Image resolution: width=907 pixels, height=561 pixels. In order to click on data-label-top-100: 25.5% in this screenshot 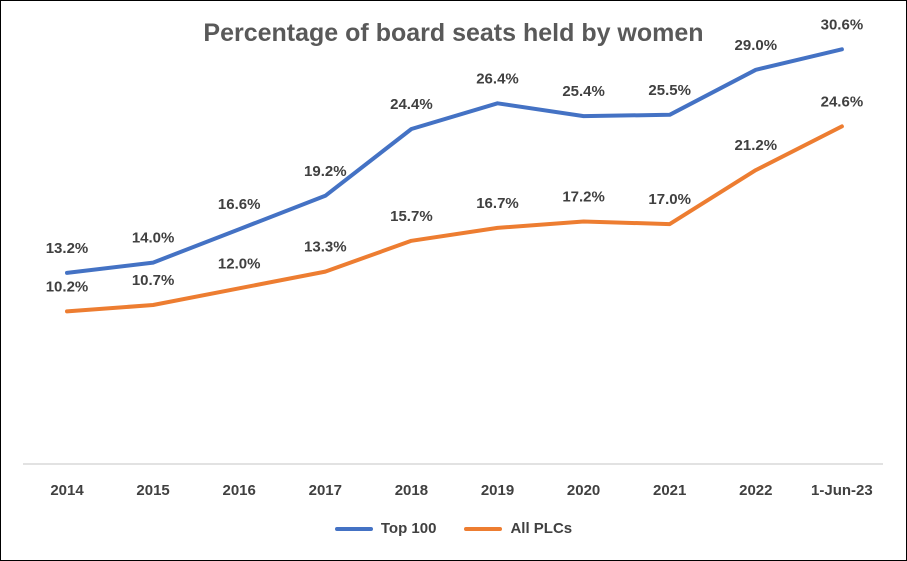, I will do `click(669, 90)`.